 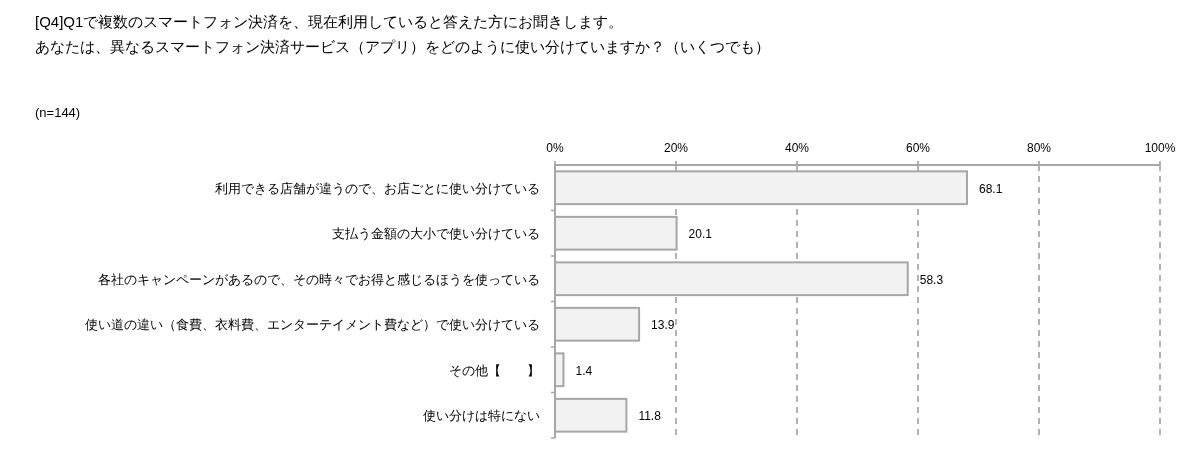 I want to click on x-tick-label: 60%, so click(x=918, y=148).